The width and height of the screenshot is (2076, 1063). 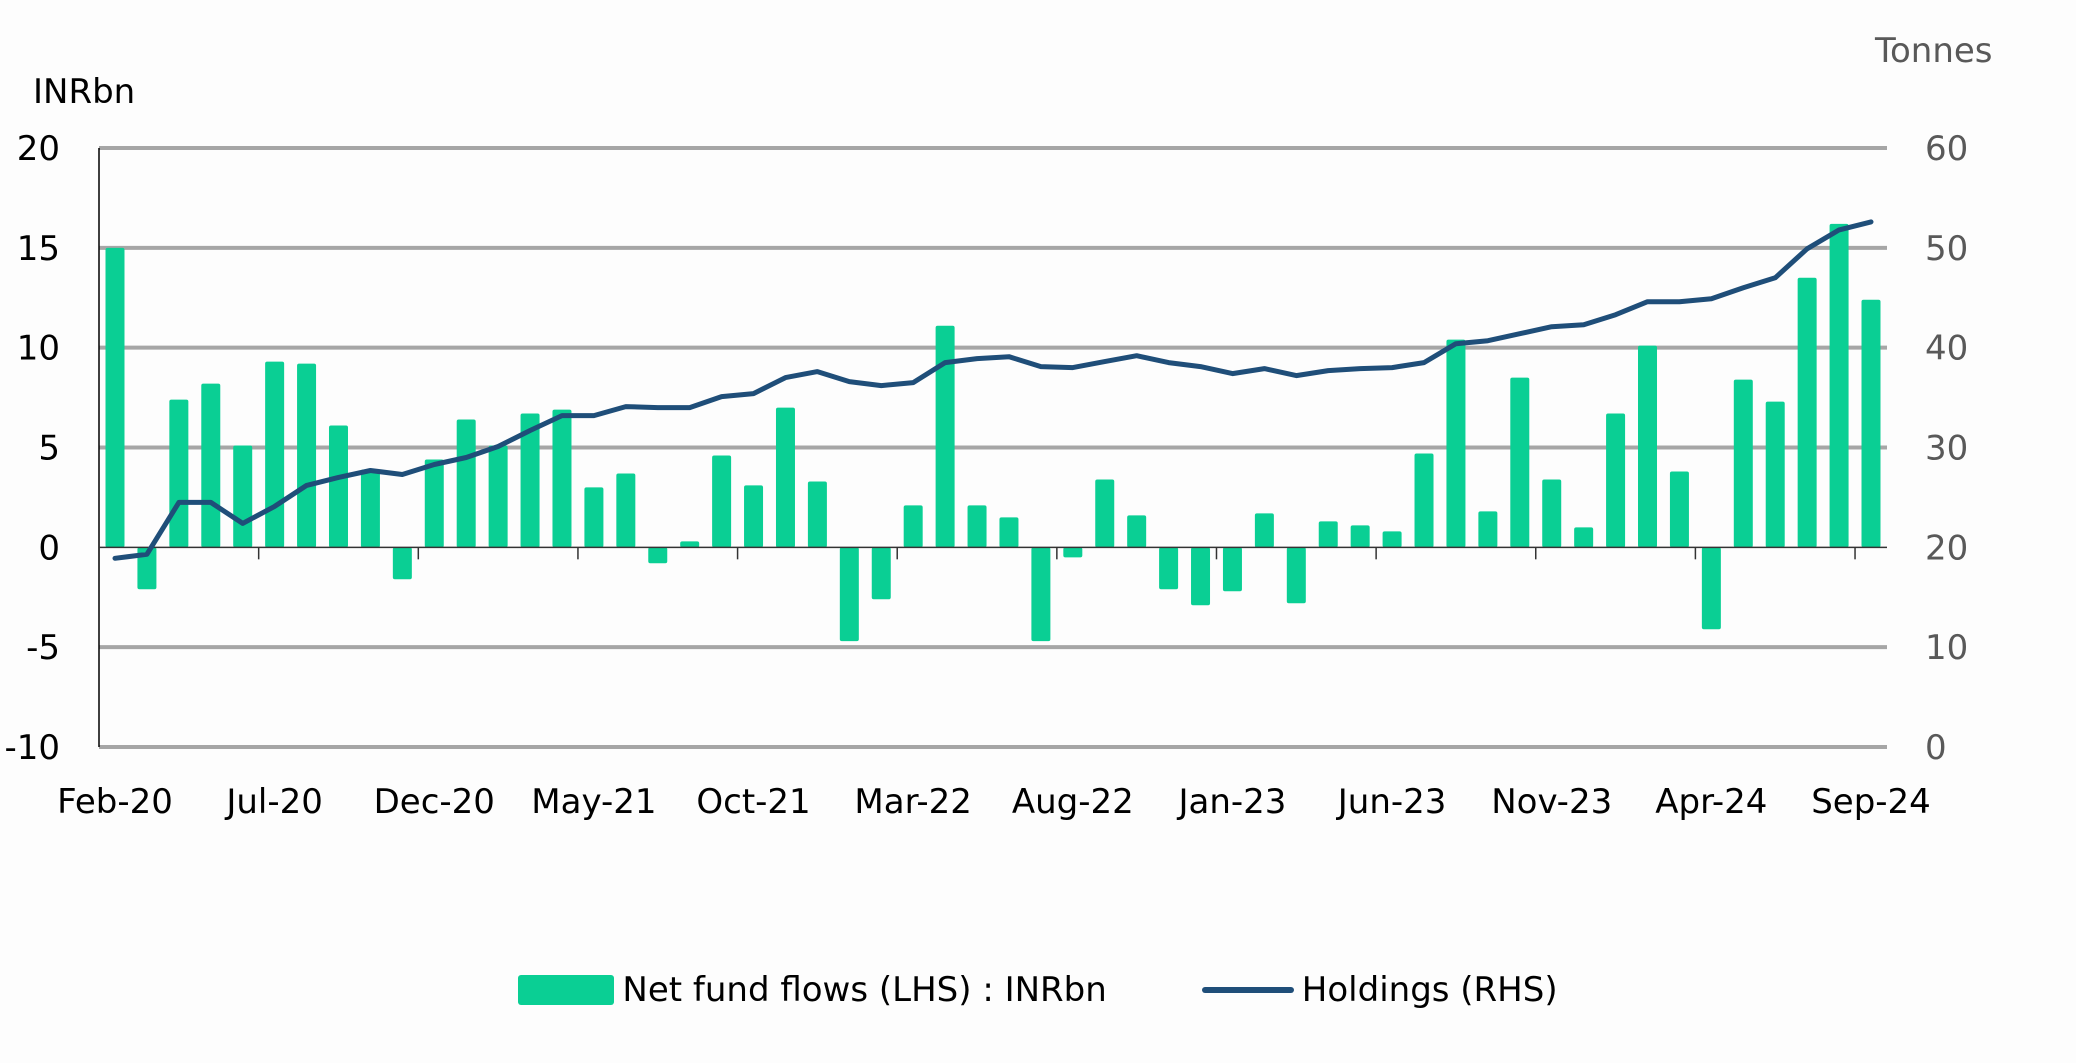 I want to click on x-tick-label: Nov-23, so click(x=1551, y=802).